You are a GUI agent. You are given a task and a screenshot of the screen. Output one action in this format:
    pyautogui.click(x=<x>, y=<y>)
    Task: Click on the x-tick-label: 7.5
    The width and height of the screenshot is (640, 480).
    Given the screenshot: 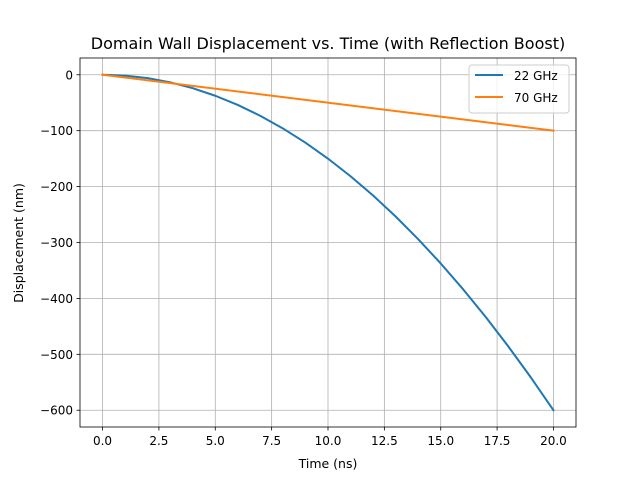 What is the action you would take?
    pyautogui.click(x=271, y=441)
    